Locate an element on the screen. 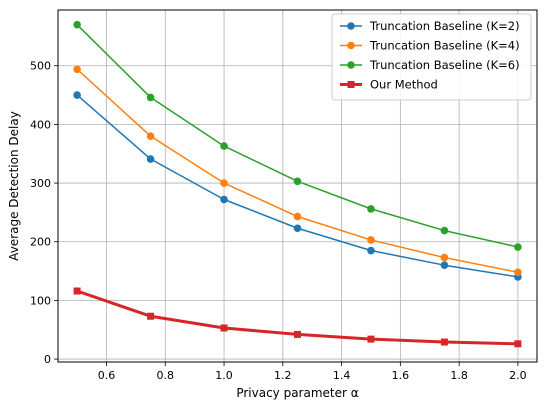 Image resolution: width=550 pixels, height=408 pixels. legend-label: Truncation Baseline (K=2) is located at coordinates (444, 26).